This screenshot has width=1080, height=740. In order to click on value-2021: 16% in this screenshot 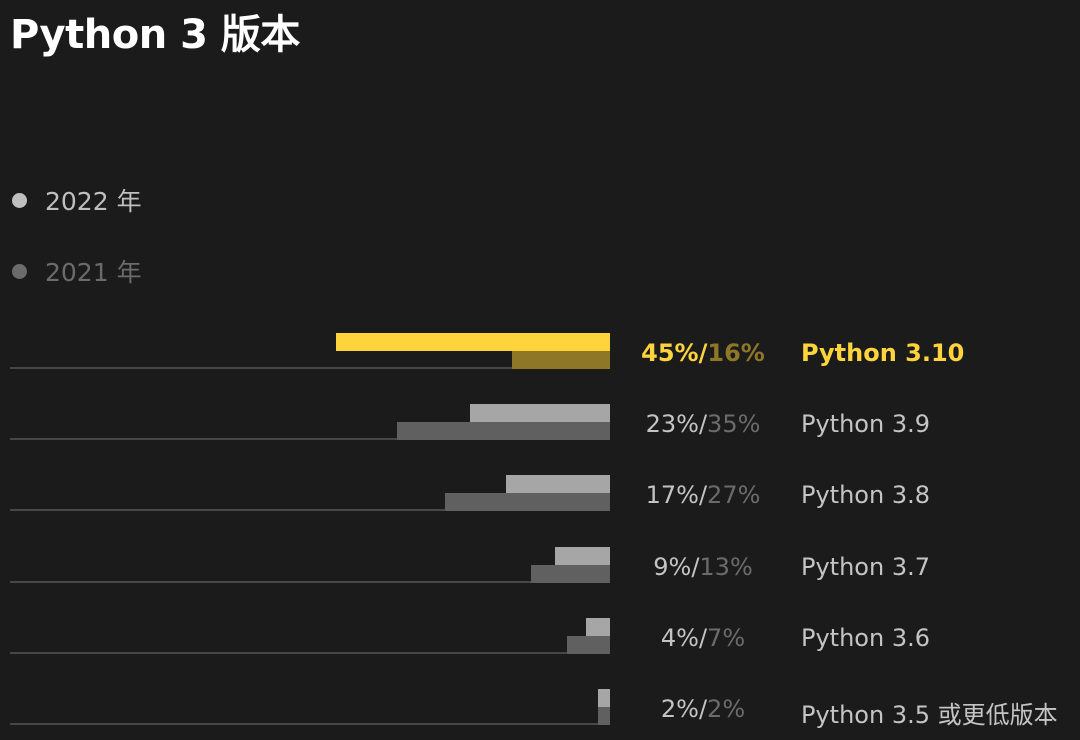, I will do `click(736, 353)`.